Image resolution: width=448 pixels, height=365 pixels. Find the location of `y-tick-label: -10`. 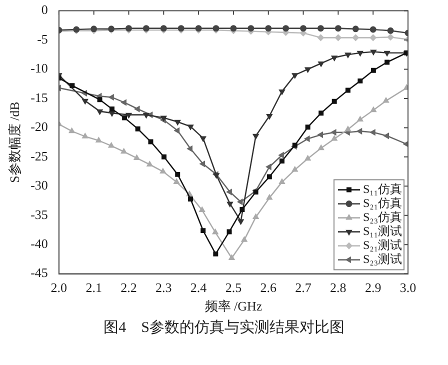

y-tick-label: -10 is located at coordinates (39, 68).